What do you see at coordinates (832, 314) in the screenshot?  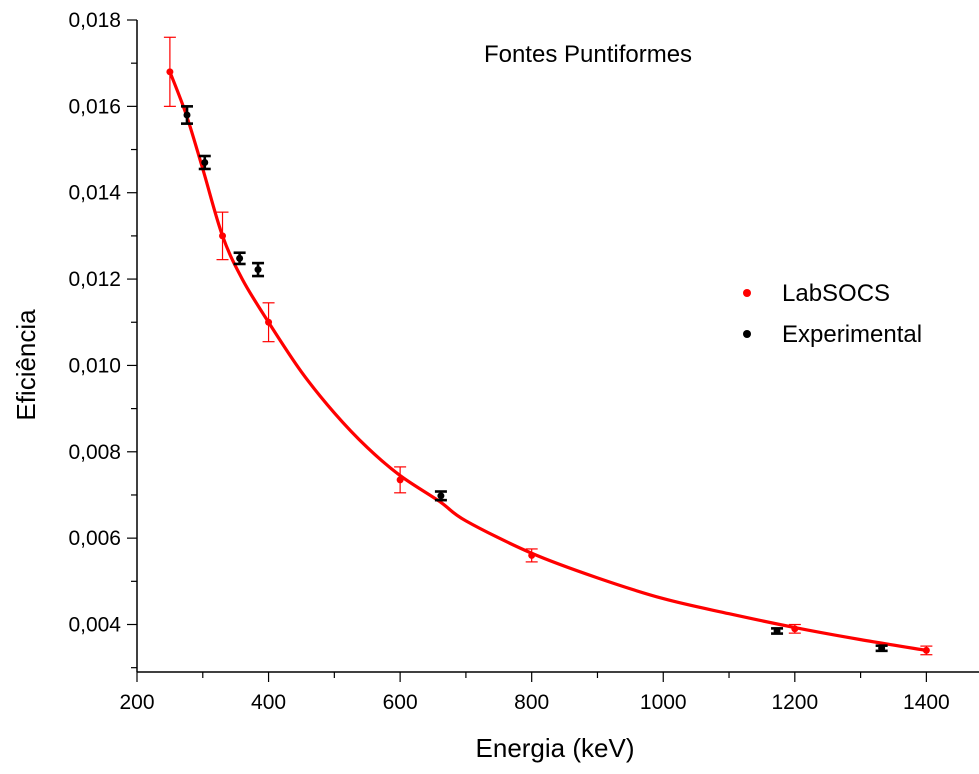 I see `legend: LabSOCS Experimental` at bounding box center [832, 314].